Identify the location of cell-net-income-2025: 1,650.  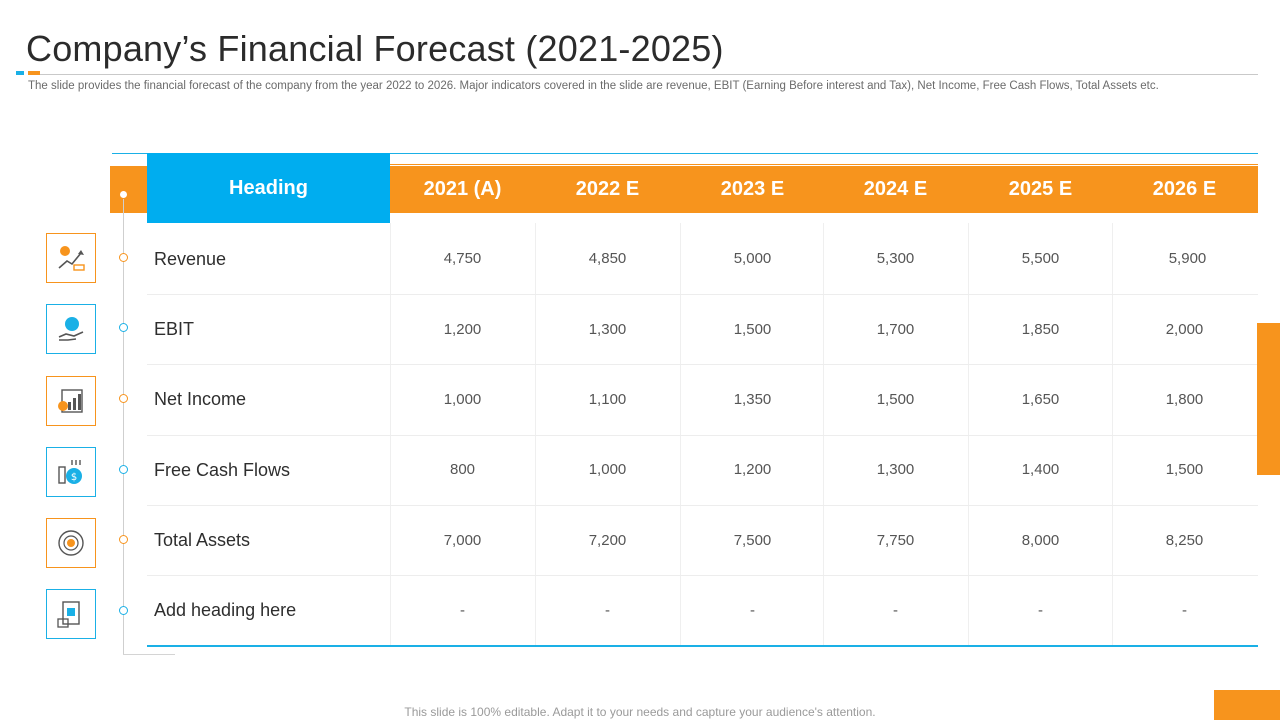
(1040, 399).